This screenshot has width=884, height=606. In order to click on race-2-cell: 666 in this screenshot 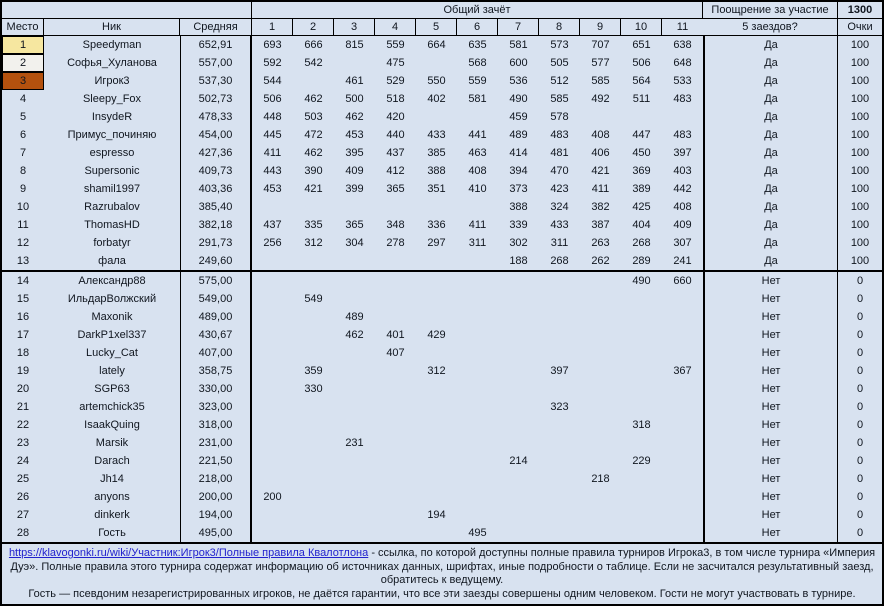, I will do `click(313, 45)`.